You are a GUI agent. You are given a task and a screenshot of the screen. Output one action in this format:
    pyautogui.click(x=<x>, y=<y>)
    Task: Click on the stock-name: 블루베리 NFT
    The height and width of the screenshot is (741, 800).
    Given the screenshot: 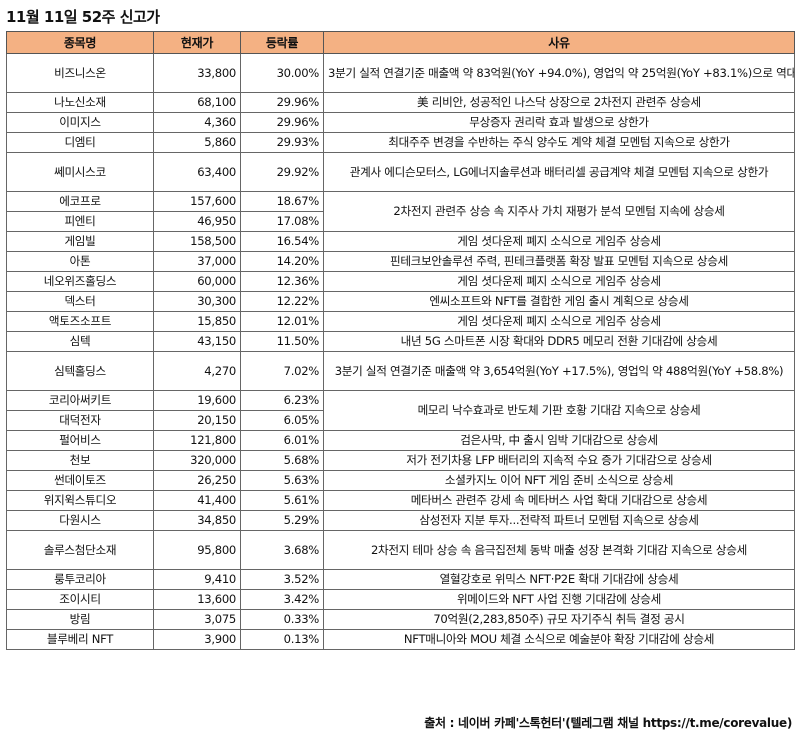 What is the action you would take?
    pyautogui.click(x=80, y=639)
    